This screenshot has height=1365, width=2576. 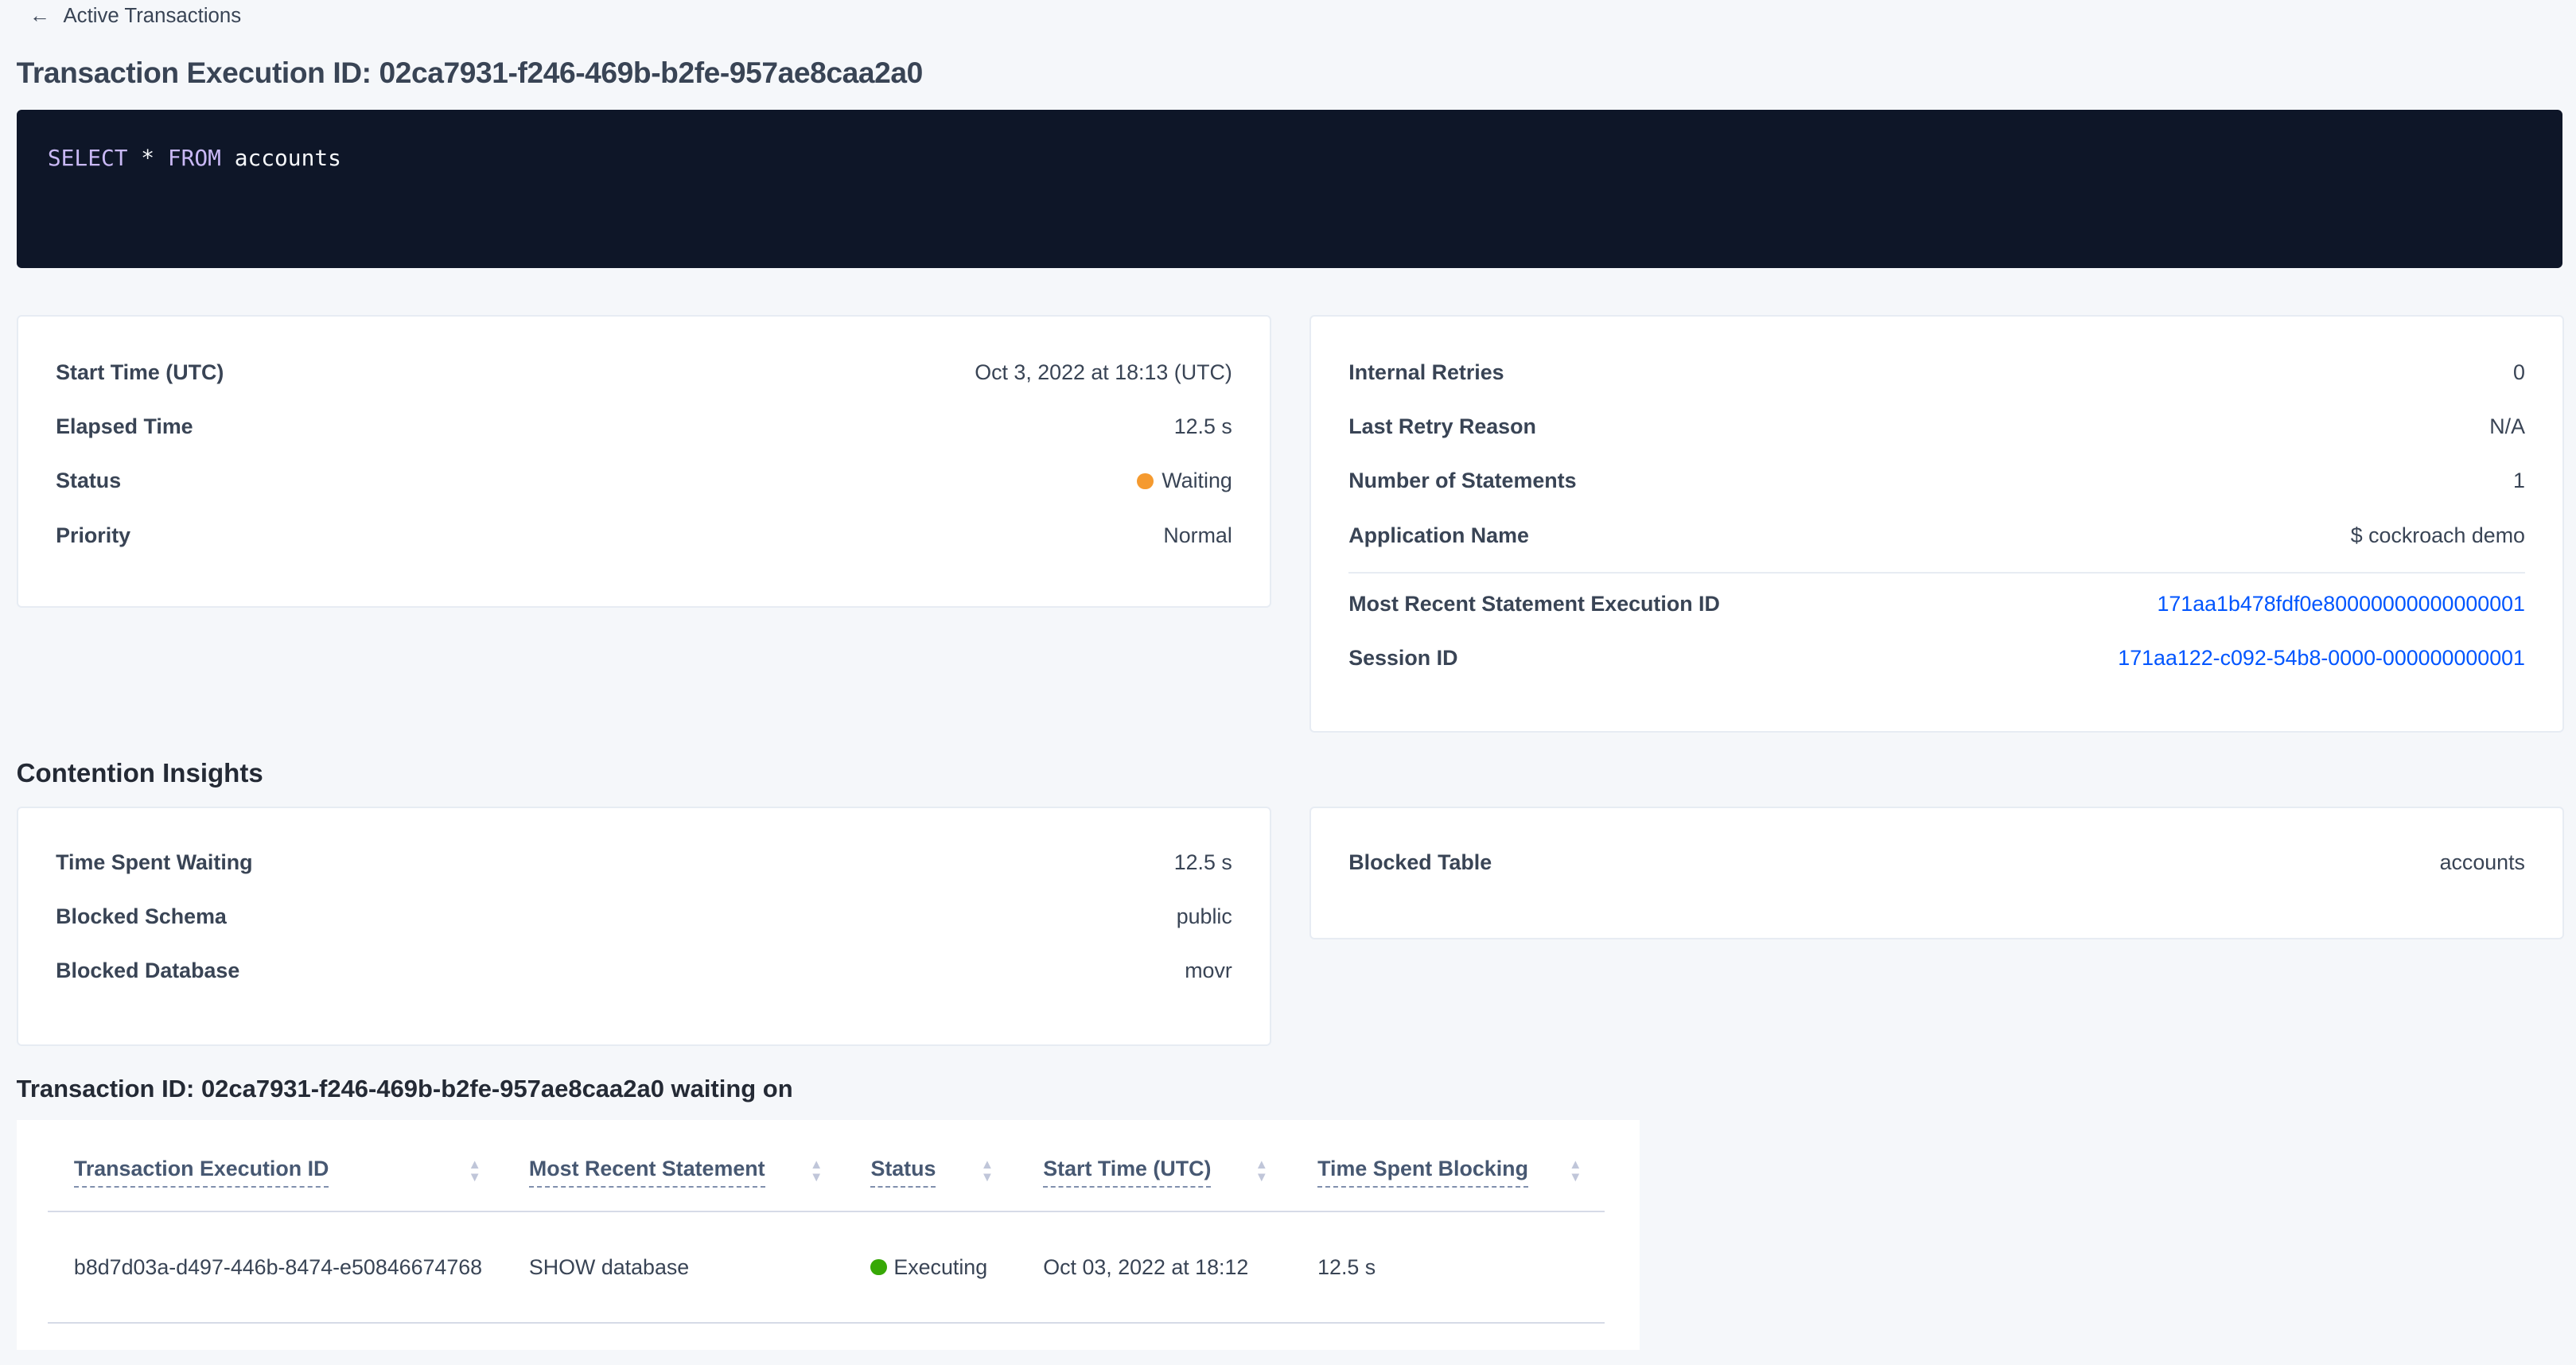 What do you see at coordinates (1209, 970) in the screenshot?
I see `row-value: movr` at bounding box center [1209, 970].